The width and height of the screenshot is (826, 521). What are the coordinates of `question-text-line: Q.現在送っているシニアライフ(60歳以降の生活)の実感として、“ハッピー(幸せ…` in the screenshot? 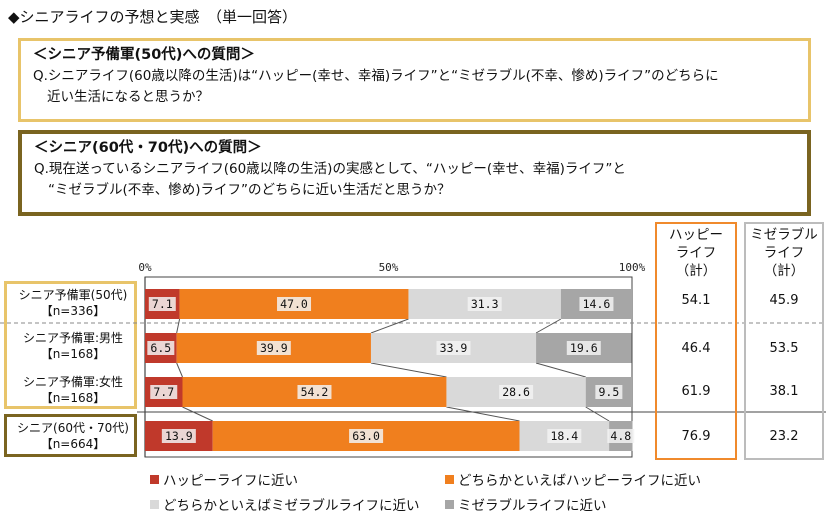 It's located at (330, 169).